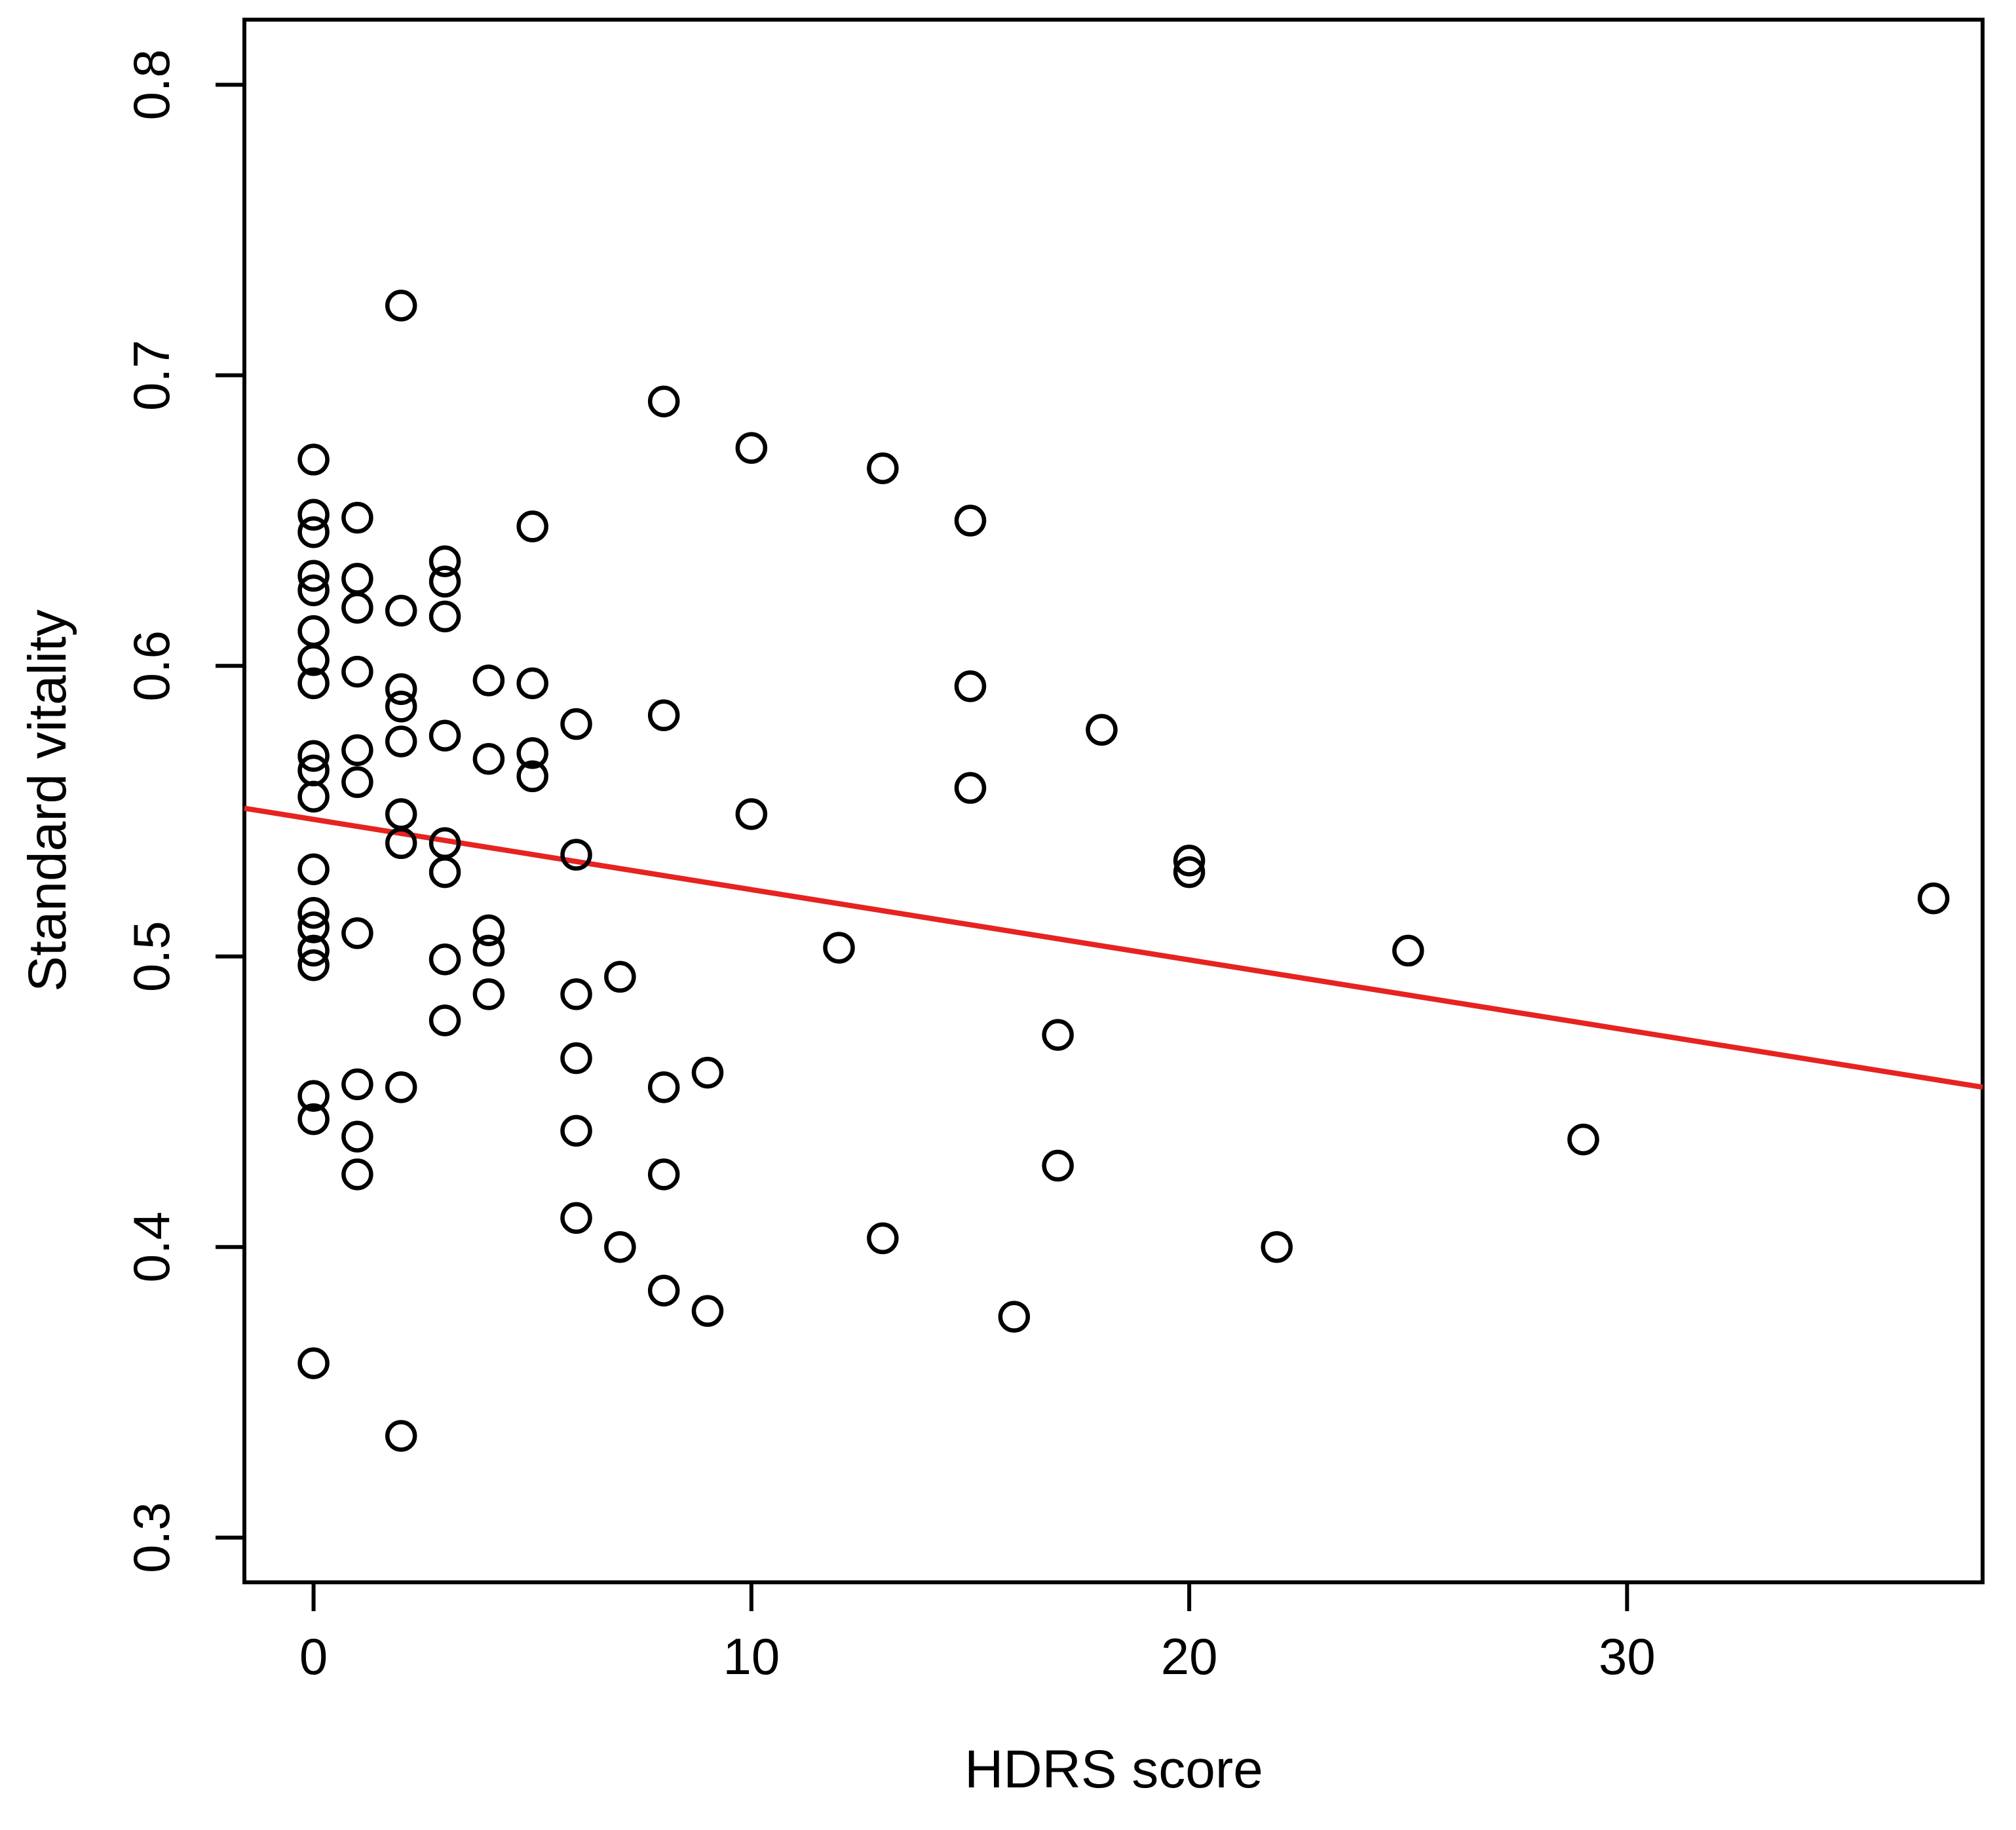  Describe the element at coordinates (1189, 1656) in the screenshot. I see `x-axis-tick-label: 20` at that location.